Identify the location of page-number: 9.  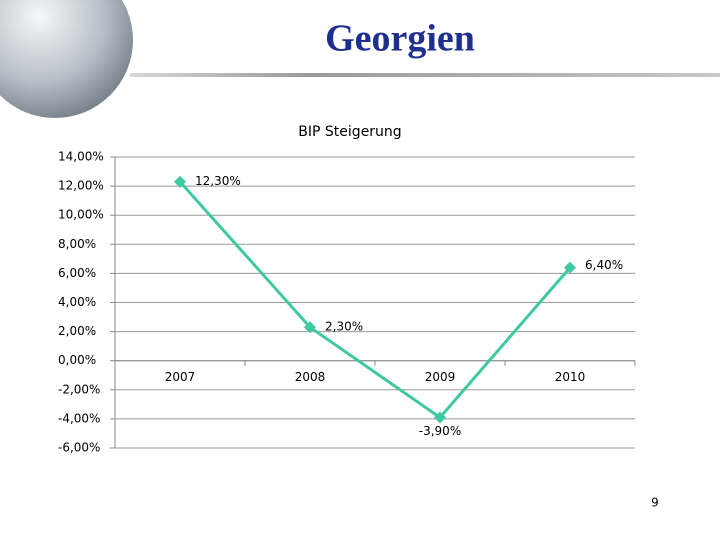
(655, 503).